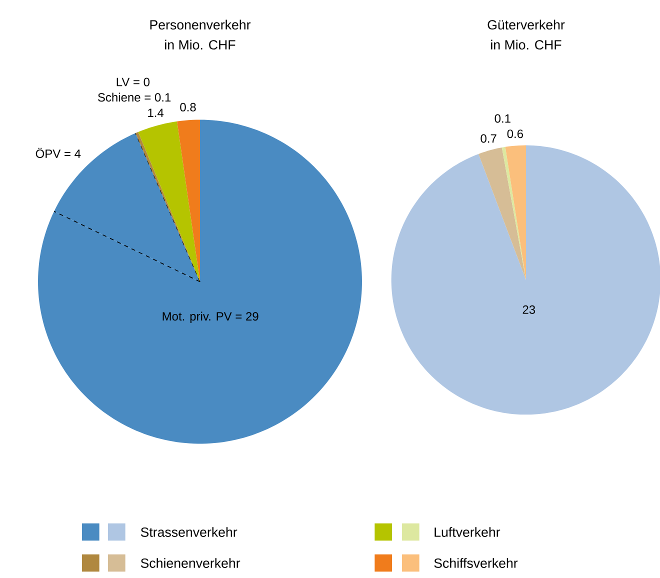 The height and width of the screenshot is (578, 660). What do you see at coordinates (189, 532) in the screenshot?
I see `legend-label: Strassenverkehr` at bounding box center [189, 532].